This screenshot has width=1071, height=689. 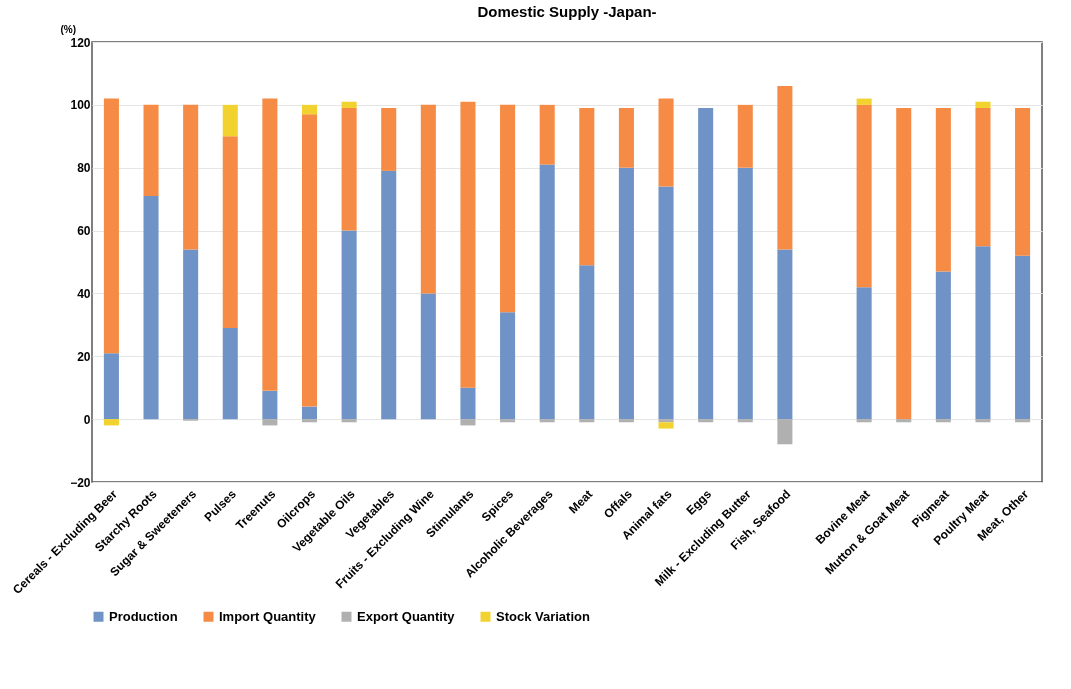 What do you see at coordinates (567, 11) in the screenshot?
I see `chart-title: Domestic Supply -Japan-` at bounding box center [567, 11].